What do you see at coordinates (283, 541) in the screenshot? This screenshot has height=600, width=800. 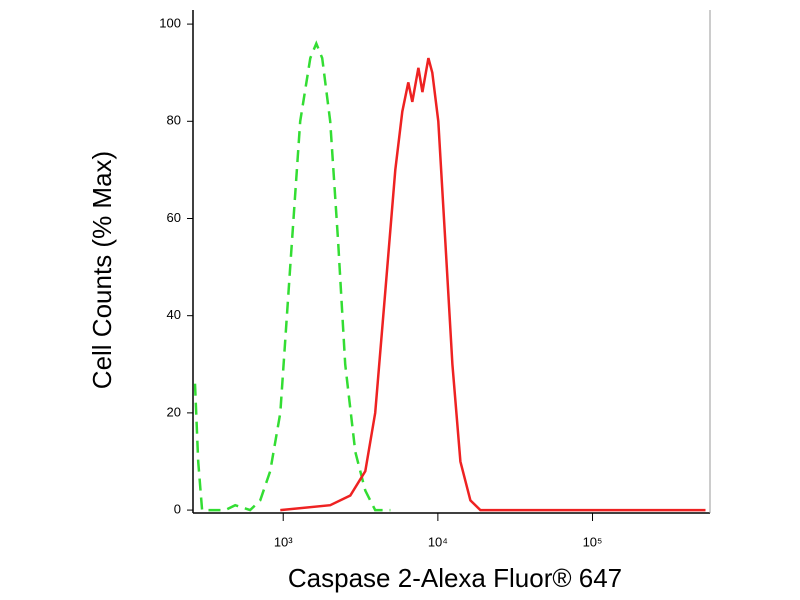 I see `x-tick-label: 10³` at bounding box center [283, 541].